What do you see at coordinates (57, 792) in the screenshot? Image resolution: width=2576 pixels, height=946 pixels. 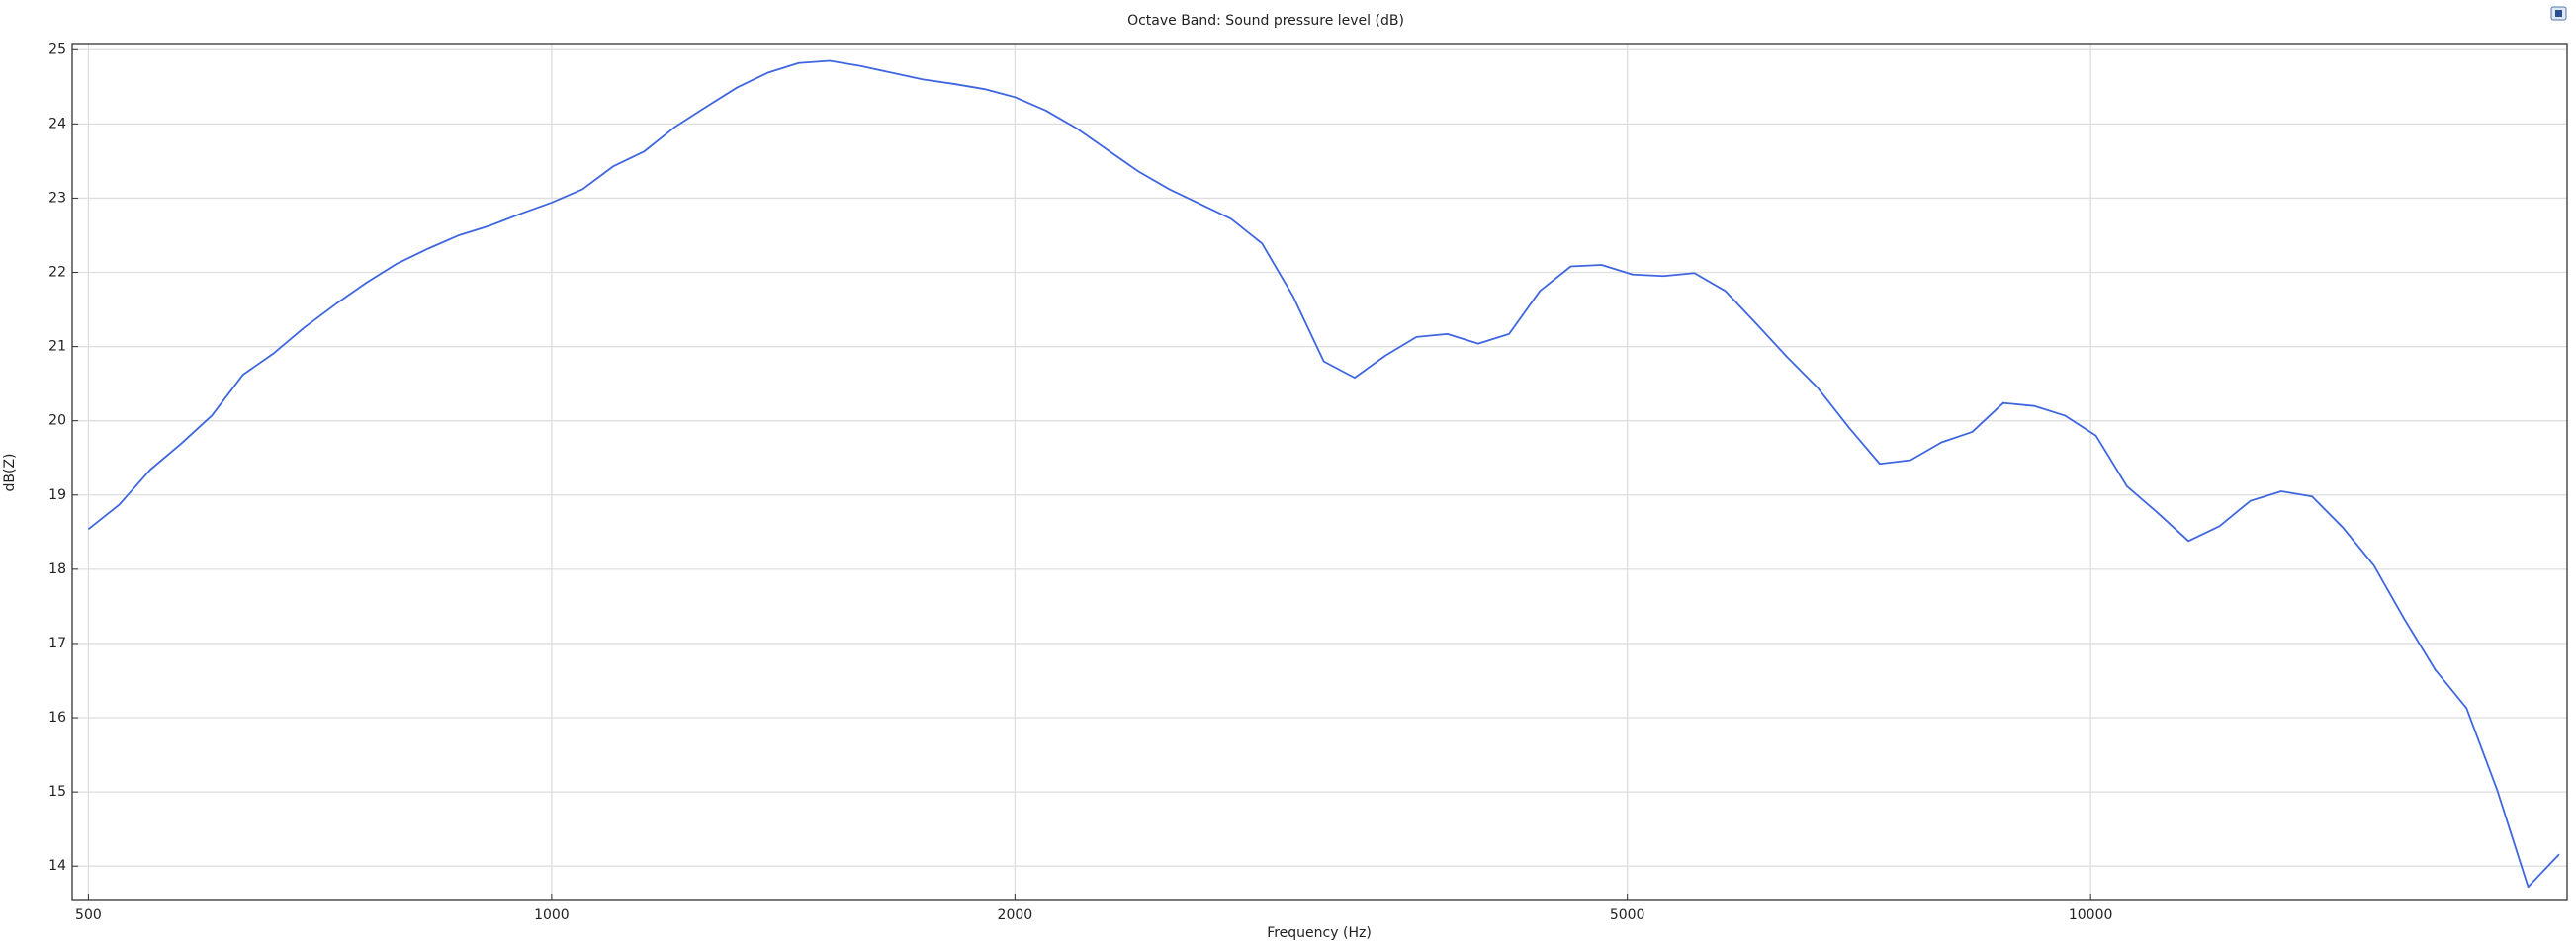 I see `y-tick-label: 15` at bounding box center [57, 792].